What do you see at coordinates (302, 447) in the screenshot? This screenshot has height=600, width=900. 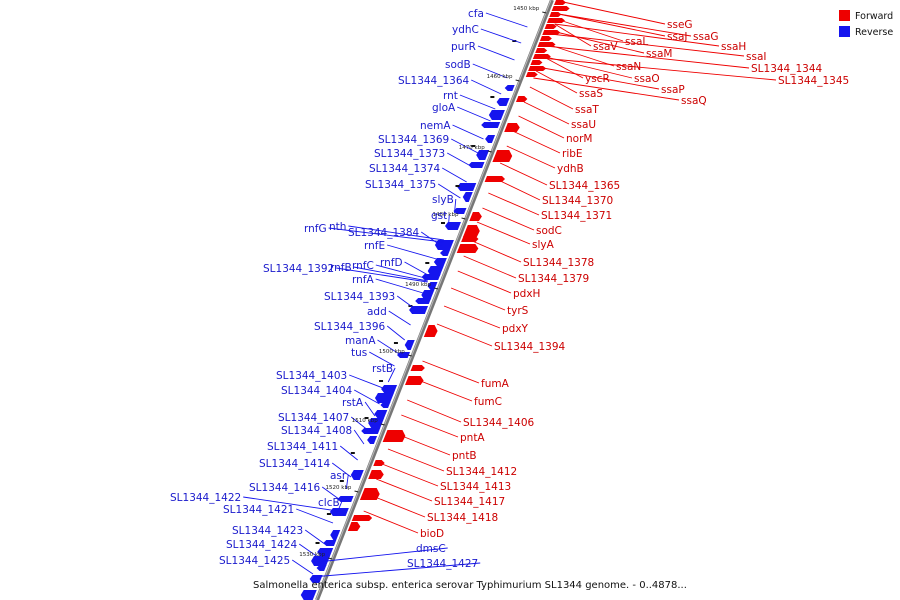 I see `reverse-gene-label: SL1344_1411` at bounding box center [302, 447].